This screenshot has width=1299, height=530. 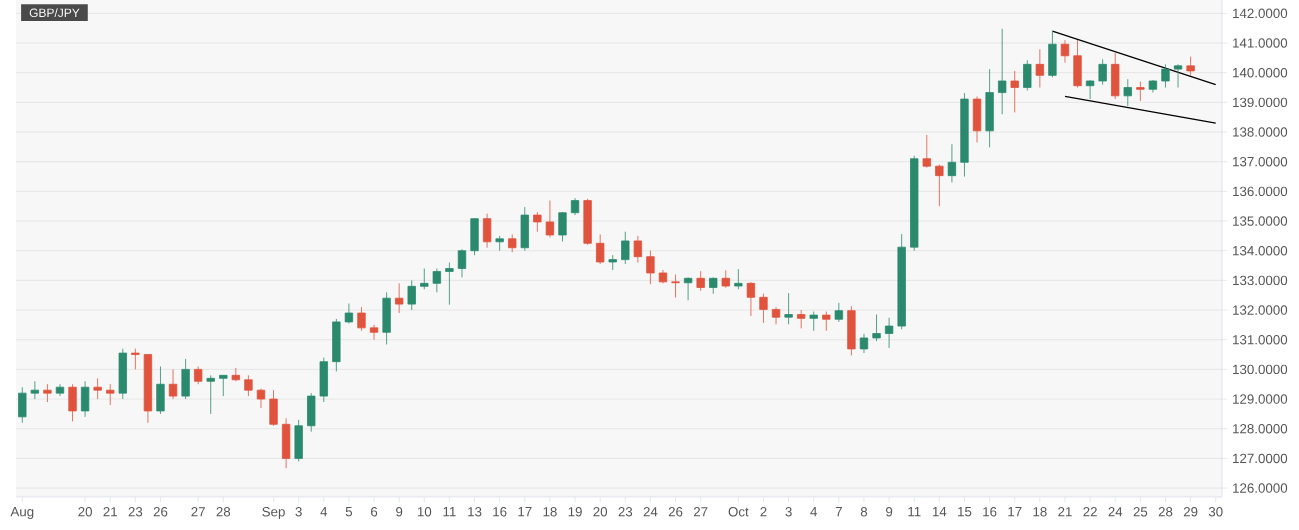 What do you see at coordinates (1260, 102) in the screenshot?
I see `y-tick-label: 139.0000` at bounding box center [1260, 102].